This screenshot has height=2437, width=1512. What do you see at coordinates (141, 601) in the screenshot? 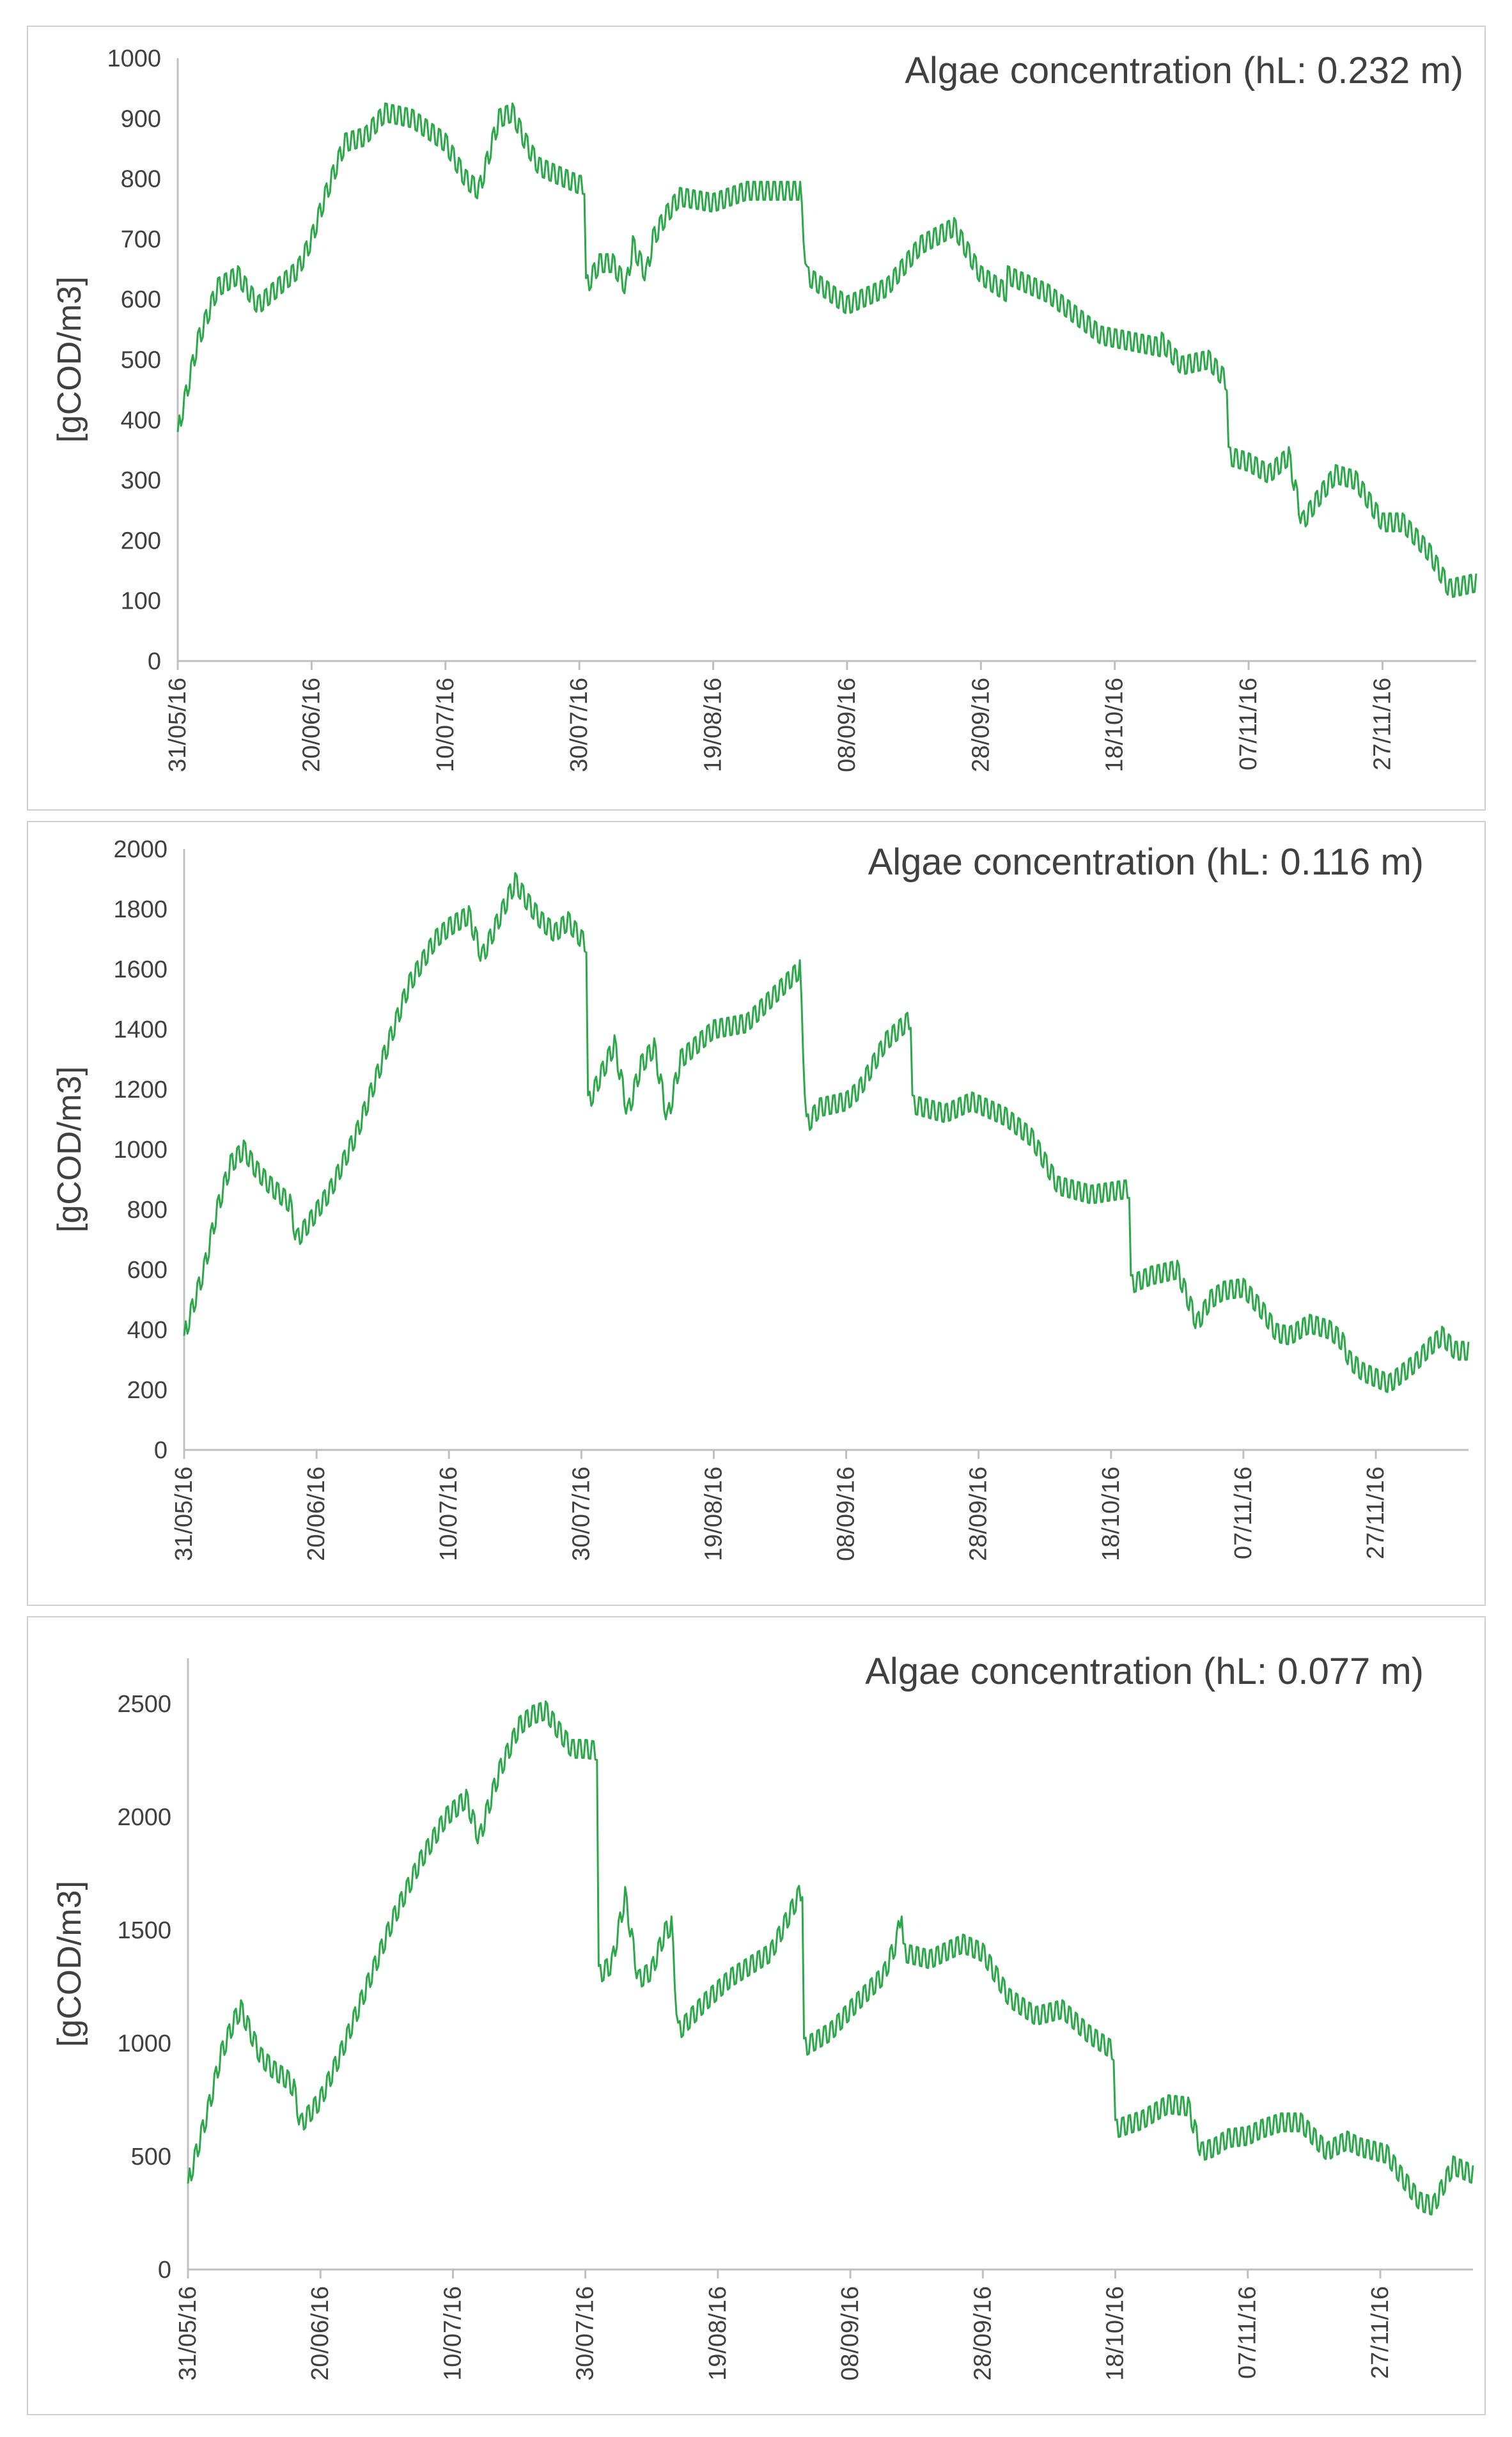
I see `y-tick-label: 100` at bounding box center [141, 601].